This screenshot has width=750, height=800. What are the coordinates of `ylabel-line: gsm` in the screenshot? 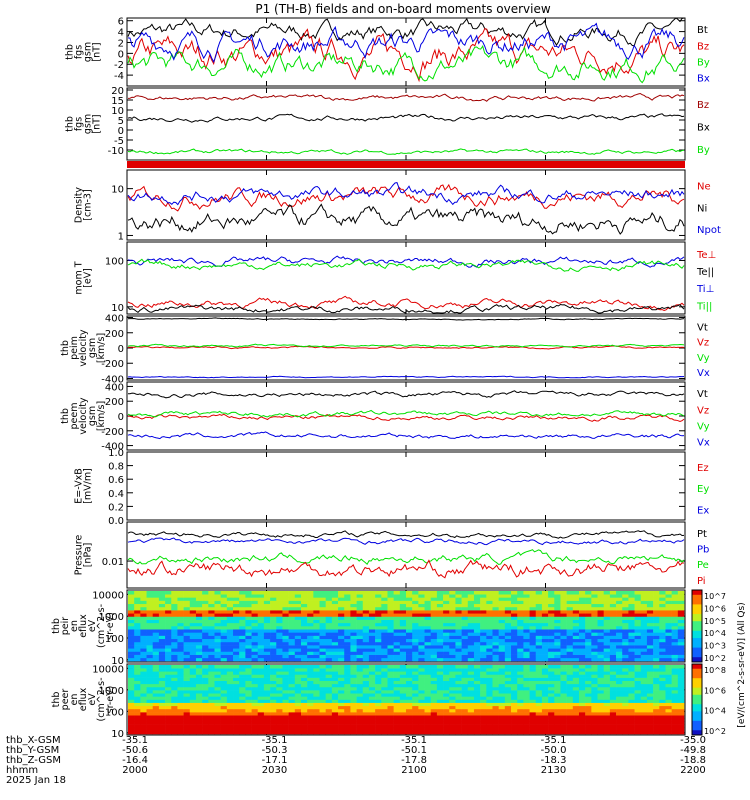 It's located at (92, 416).